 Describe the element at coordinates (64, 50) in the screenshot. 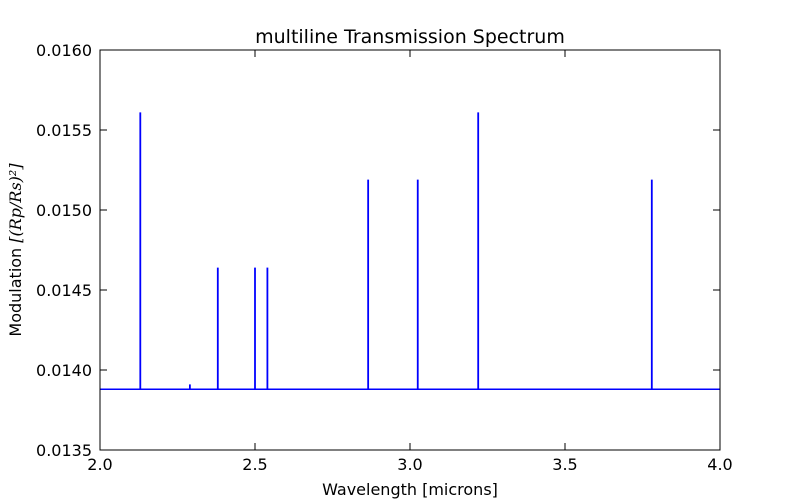

I see `y-tick-label: 0.0160` at that location.